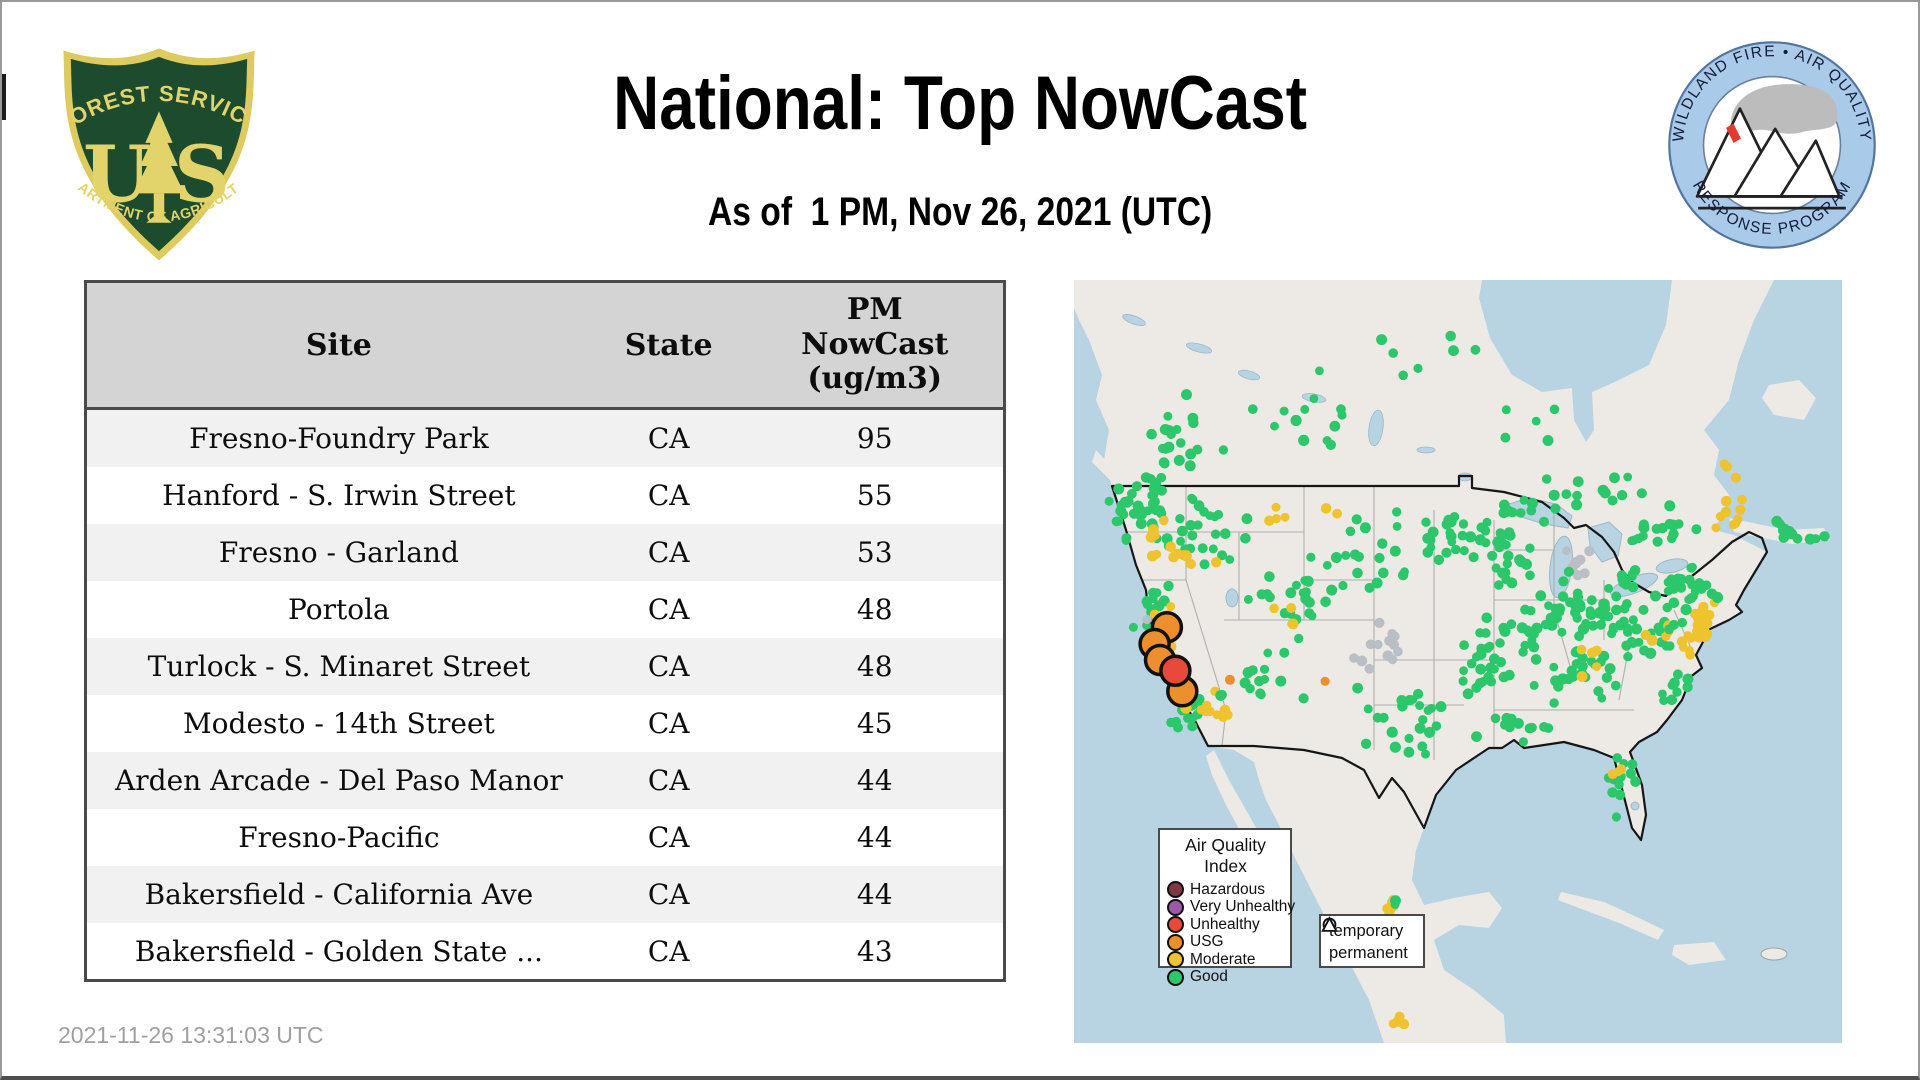  Describe the element at coordinates (874, 894) in the screenshot. I see `value-cell: 44` at that location.